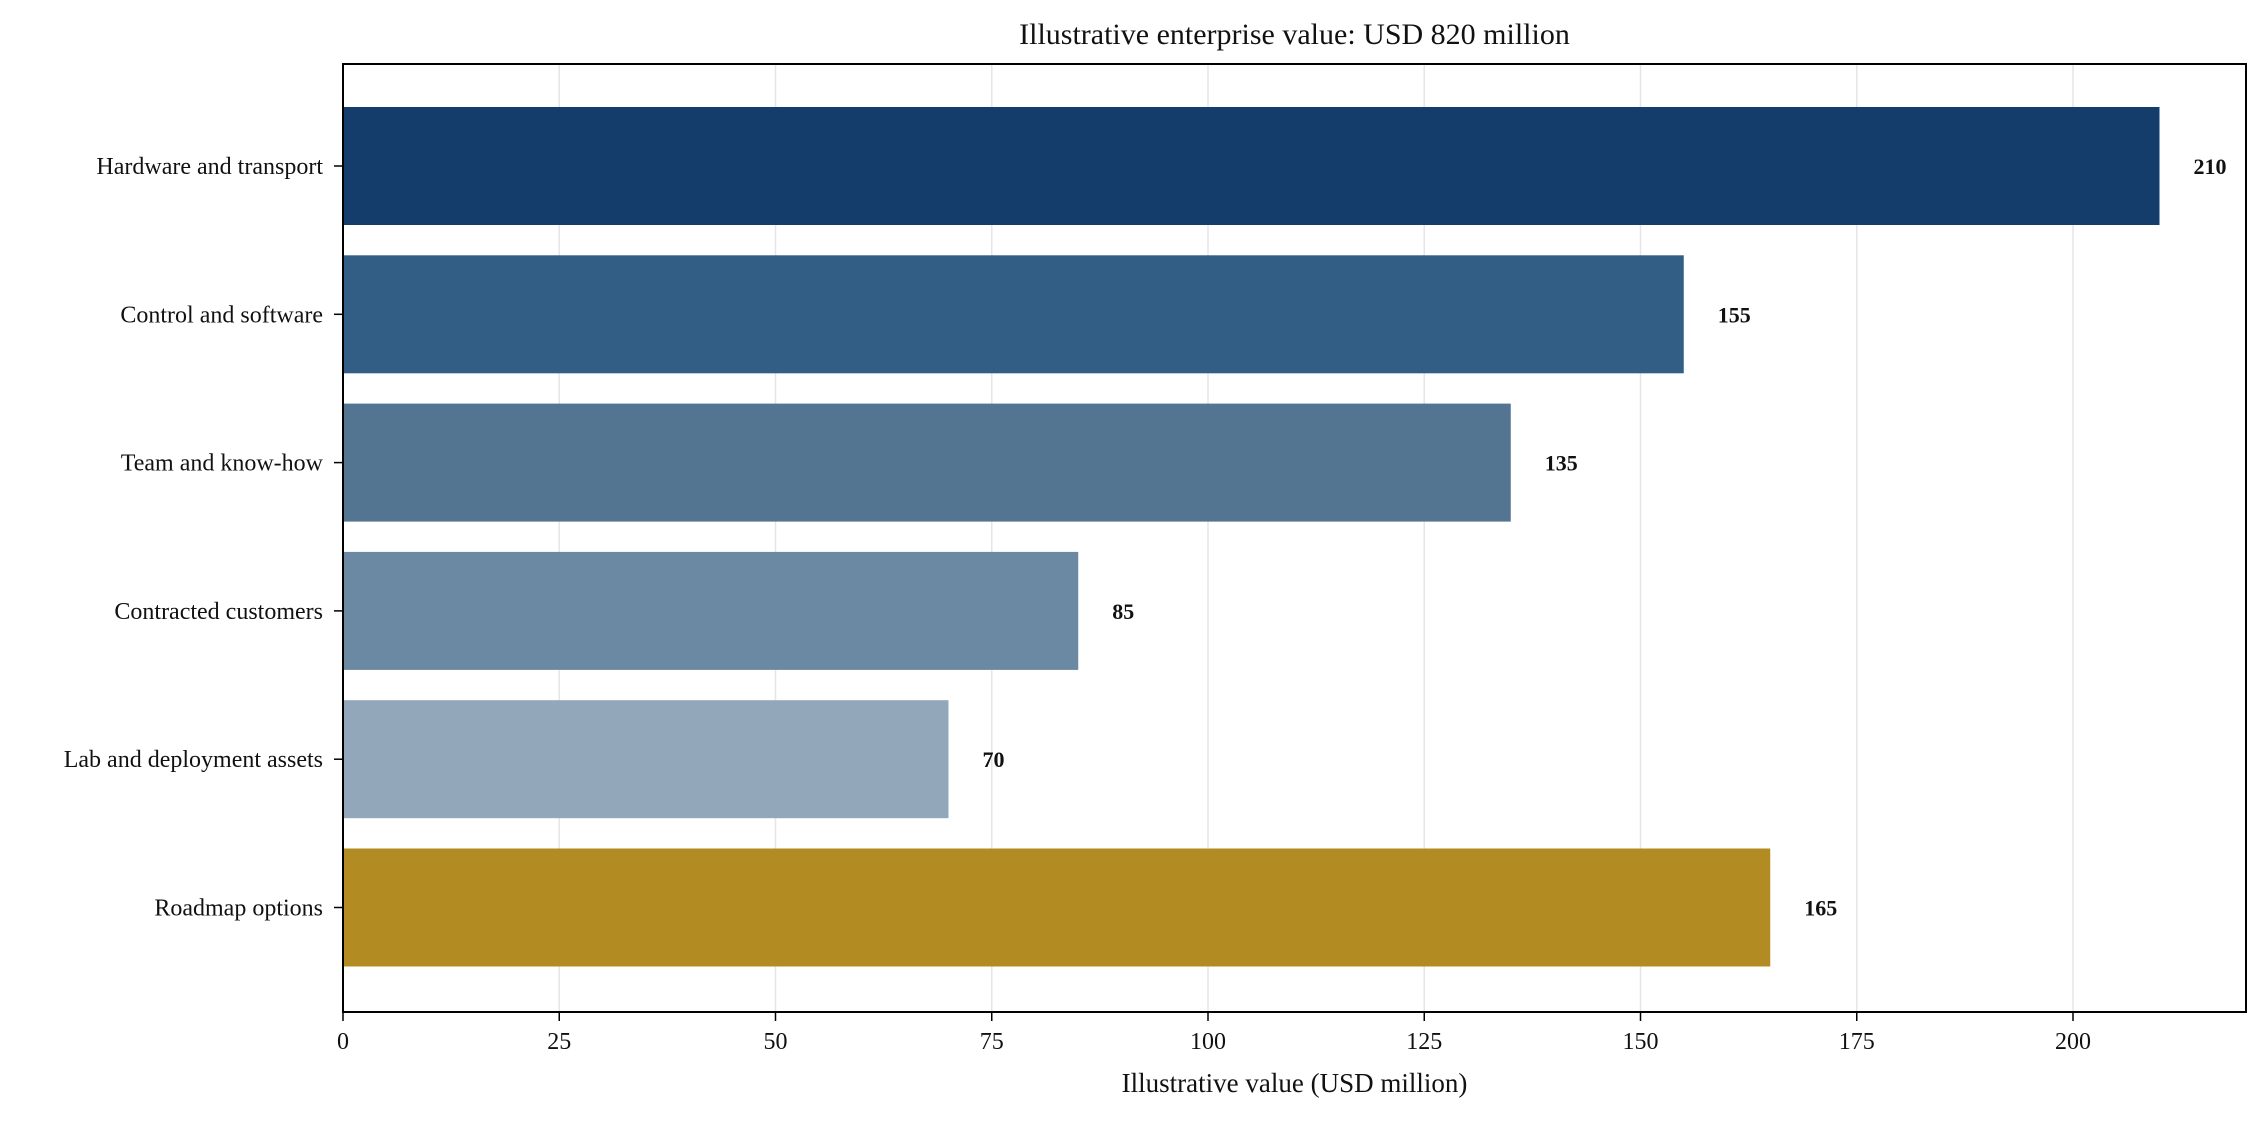 The height and width of the screenshot is (1121, 2267). What do you see at coordinates (1424, 1042) in the screenshot?
I see `x-tick-label: 125` at bounding box center [1424, 1042].